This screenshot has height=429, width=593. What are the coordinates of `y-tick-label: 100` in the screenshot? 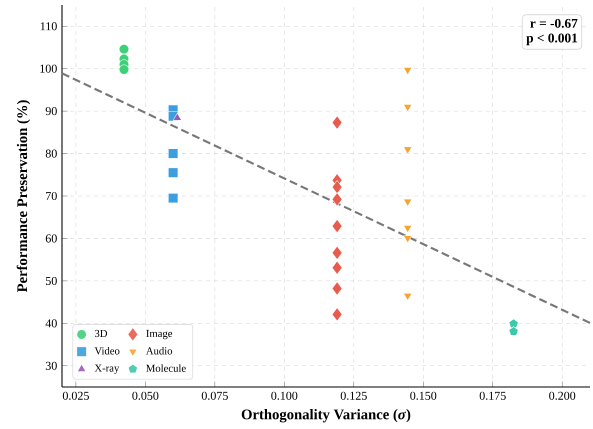 It's located at (48, 68).